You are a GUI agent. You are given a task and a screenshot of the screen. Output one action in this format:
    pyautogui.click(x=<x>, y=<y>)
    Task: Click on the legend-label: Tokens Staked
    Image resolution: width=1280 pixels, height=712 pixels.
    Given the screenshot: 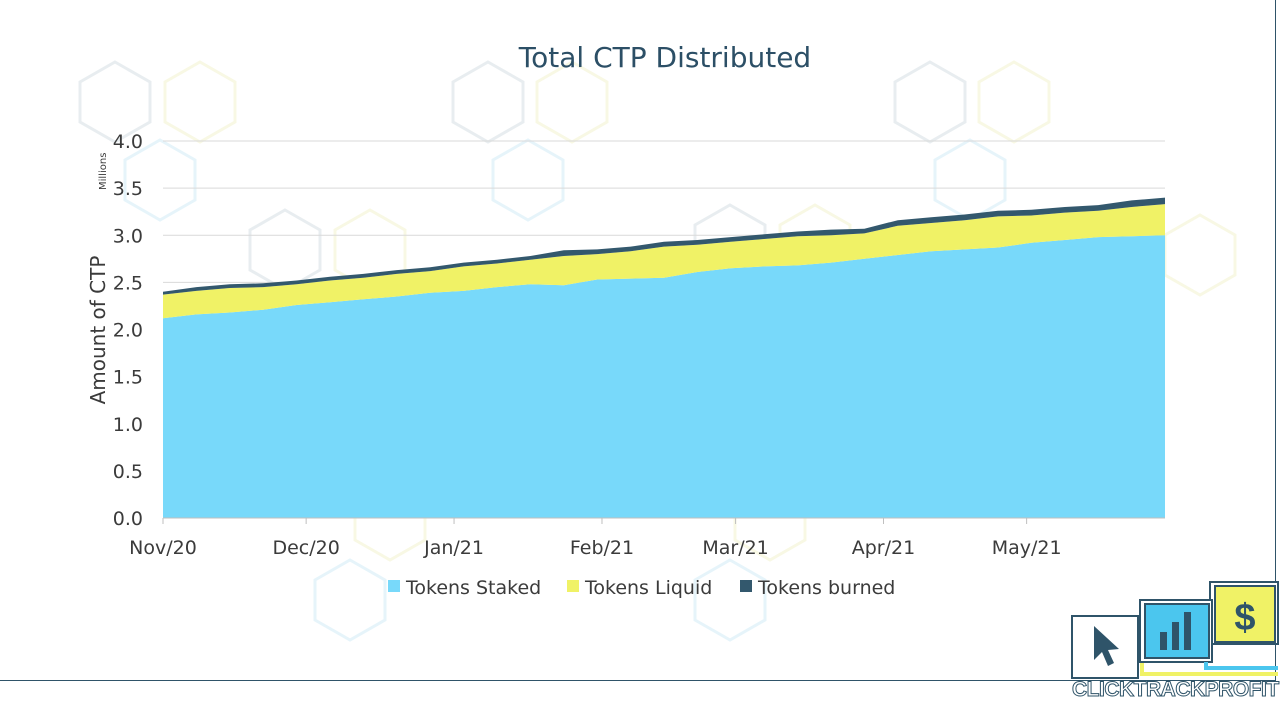 What is the action you would take?
    pyautogui.click(x=473, y=588)
    